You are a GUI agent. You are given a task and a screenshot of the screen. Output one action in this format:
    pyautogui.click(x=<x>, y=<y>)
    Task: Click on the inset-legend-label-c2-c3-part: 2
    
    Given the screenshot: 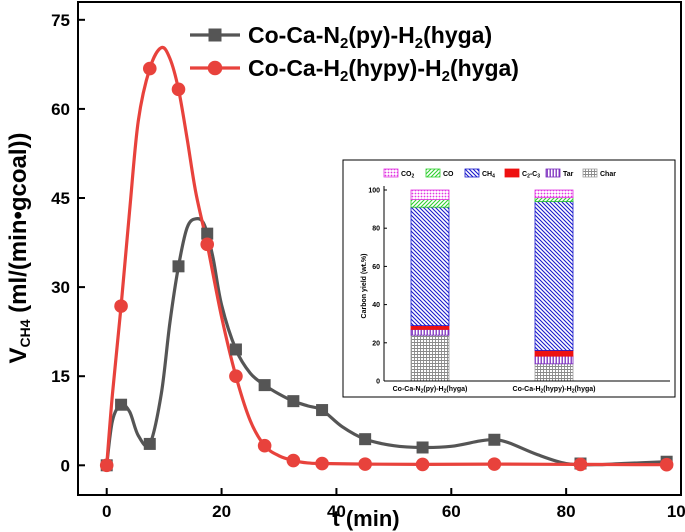 What is the action you would take?
    pyautogui.click(x=528, y=177)
    